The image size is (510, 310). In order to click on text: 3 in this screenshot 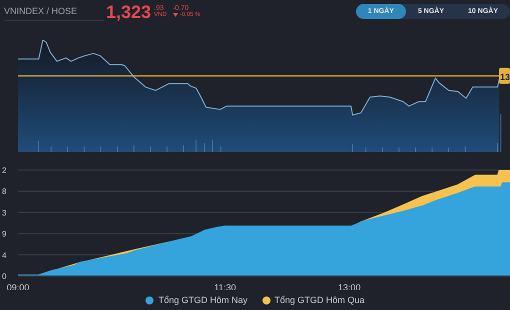, I will do `click(4, 213)`.